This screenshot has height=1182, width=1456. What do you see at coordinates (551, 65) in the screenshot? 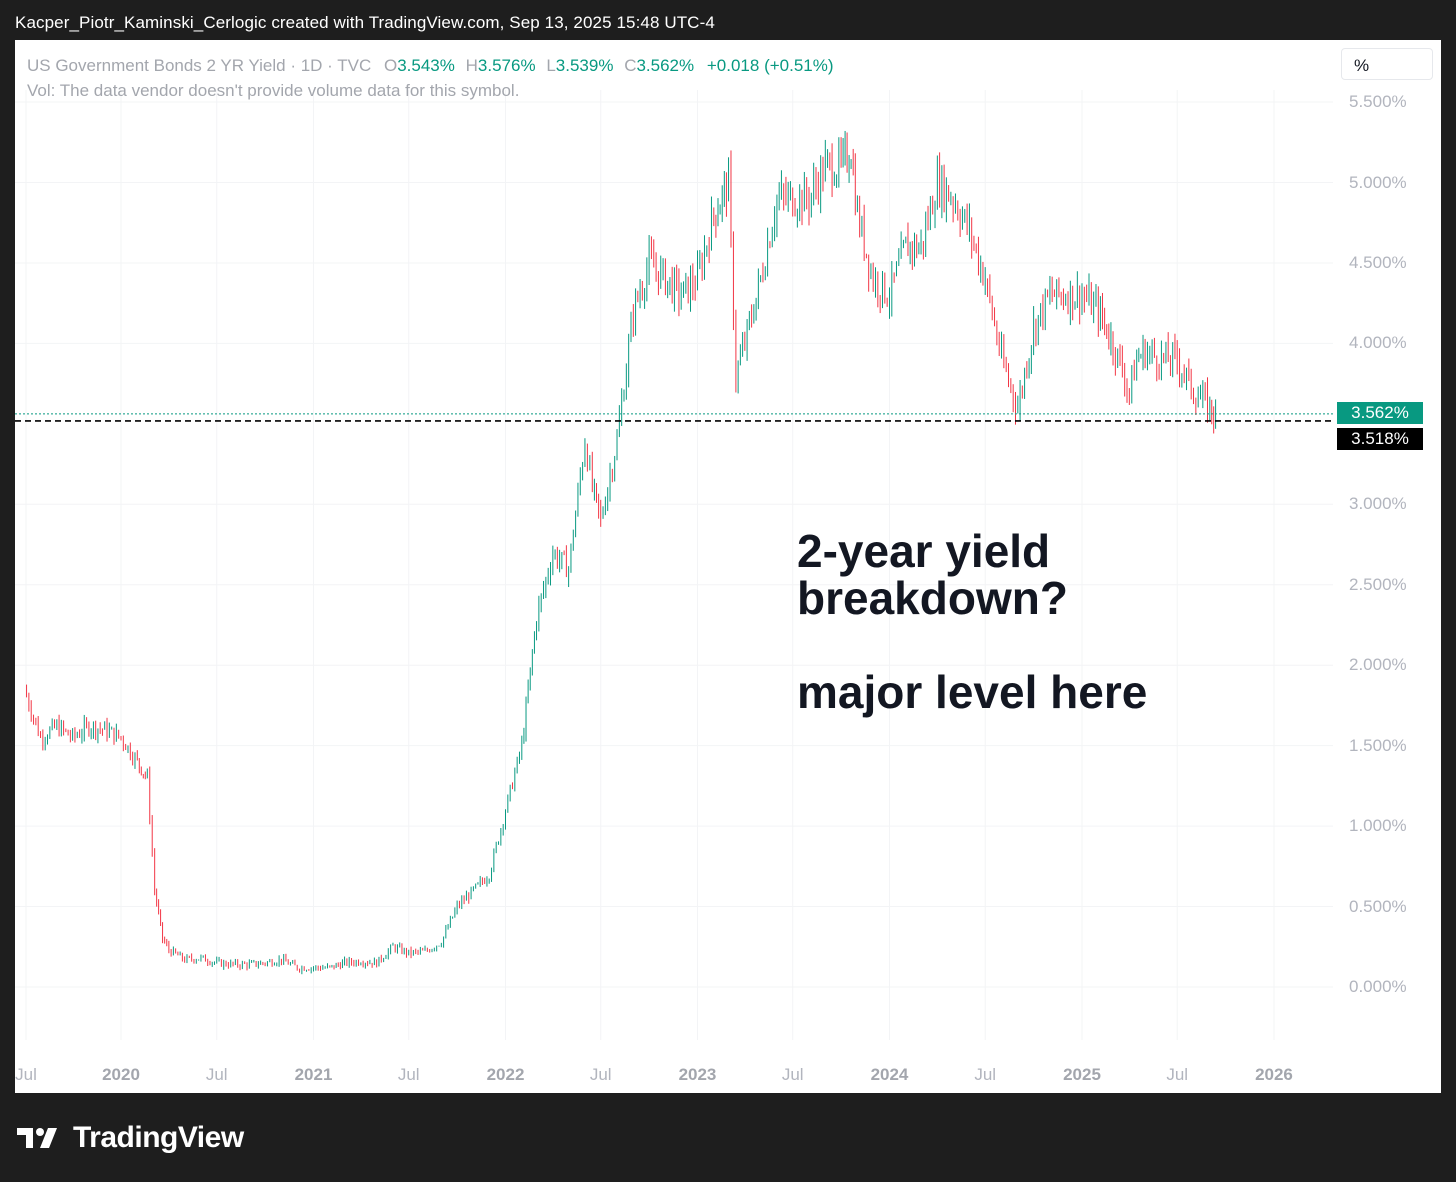
I see `low-label: L` at bounding box center [551, 65].